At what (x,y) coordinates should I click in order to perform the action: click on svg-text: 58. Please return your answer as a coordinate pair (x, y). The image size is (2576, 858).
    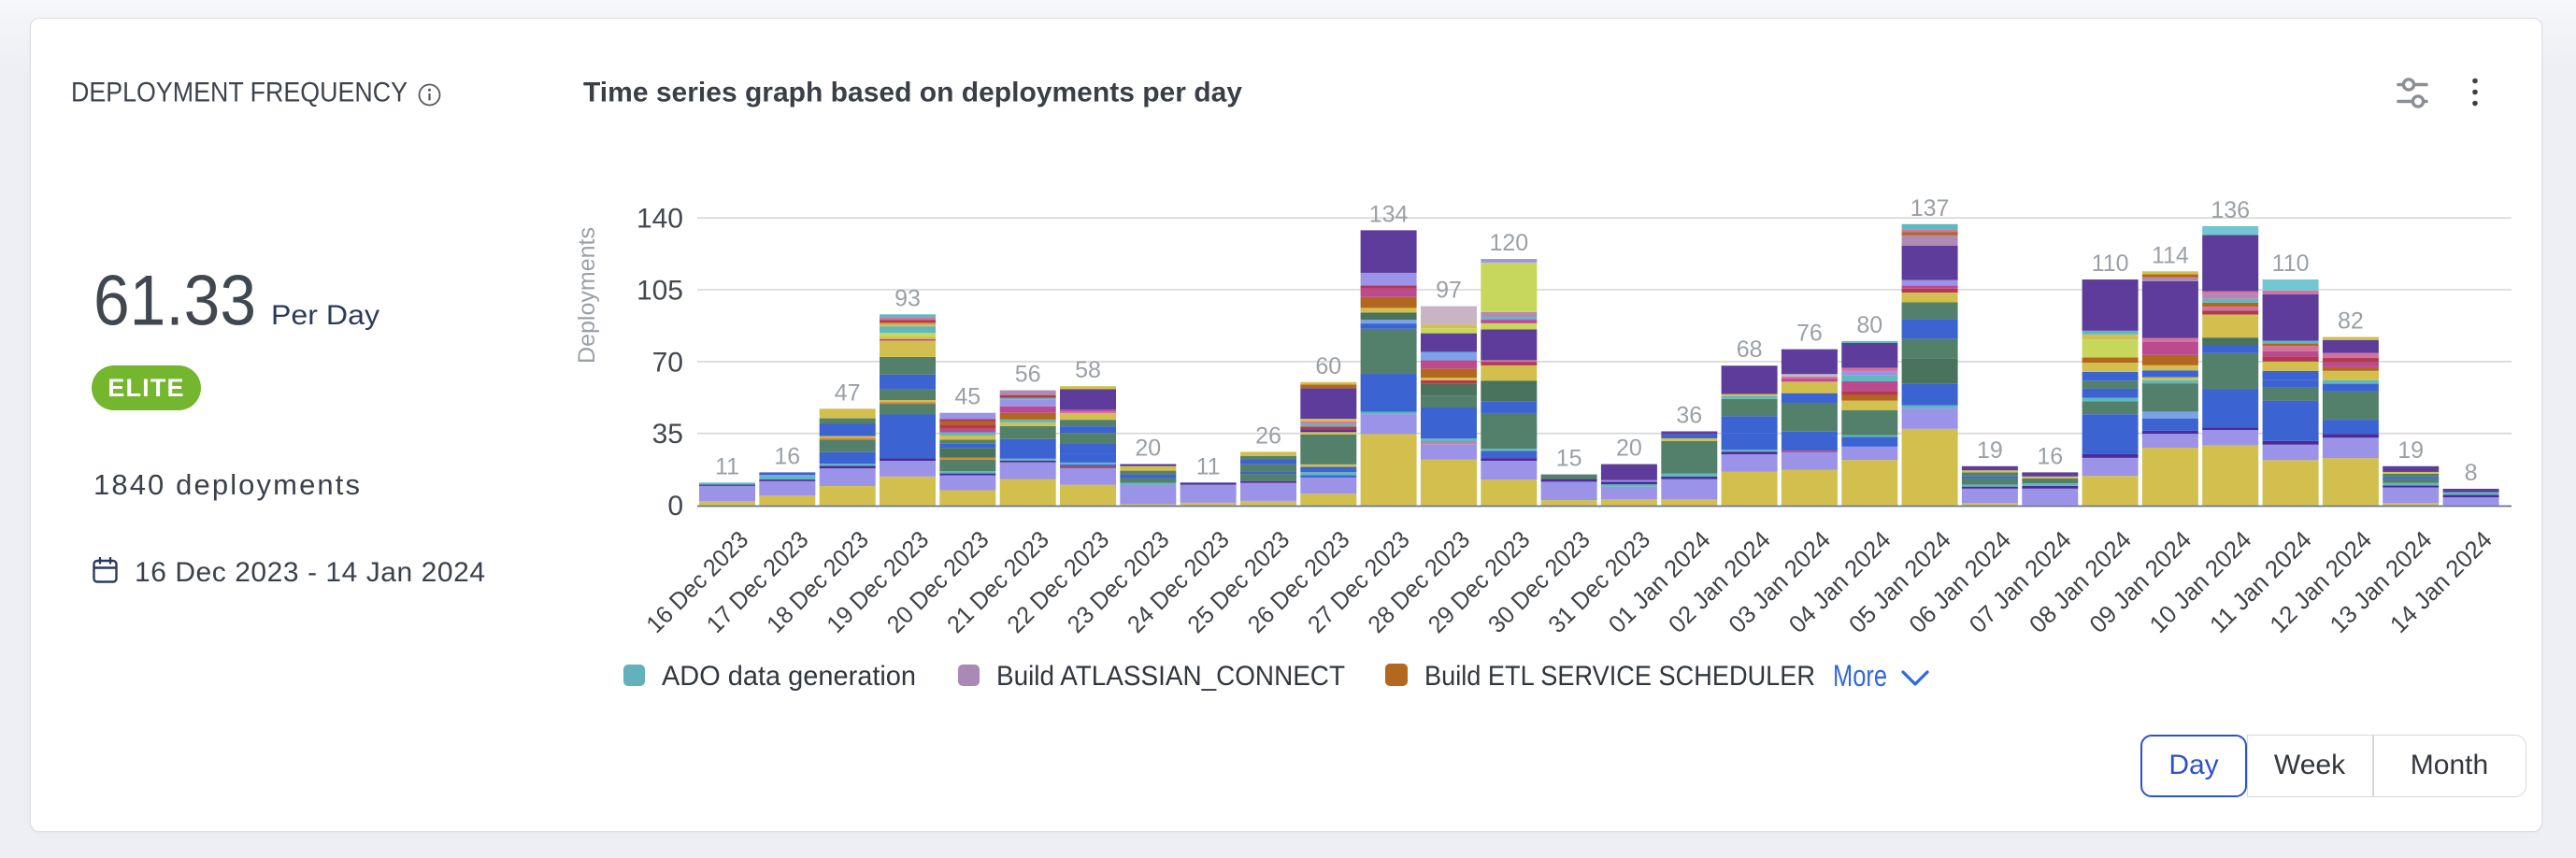
    Looking at the image, I should click on (1088, 370).